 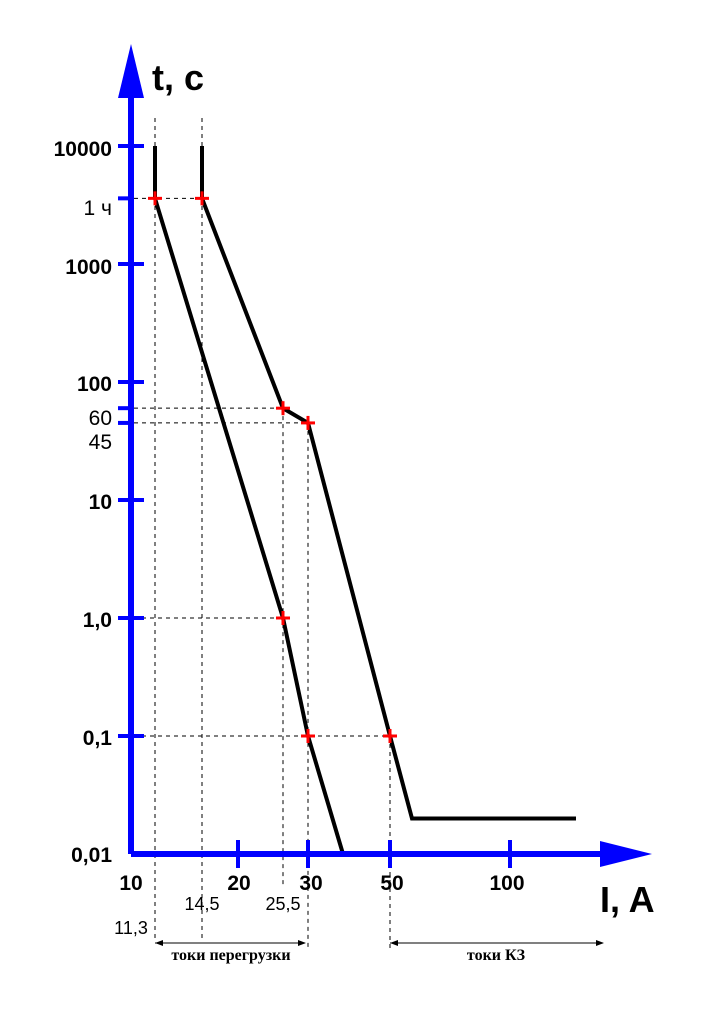 What do you see at coordinates (100, 442) in the screenshot?
I see `y-tick-label: 45` at bounding box center [100, 442].